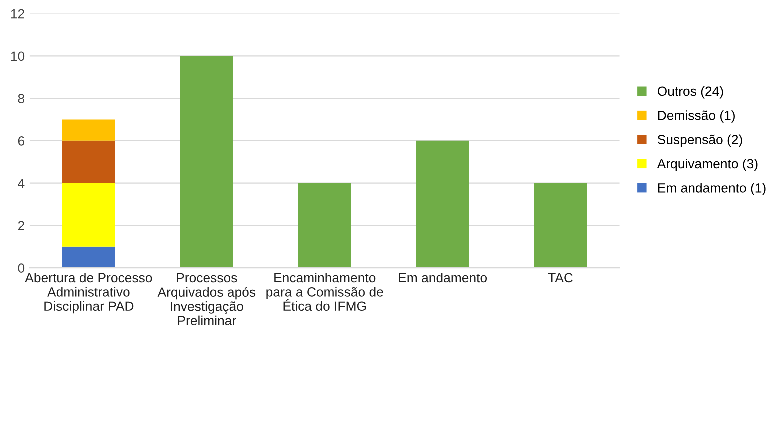  I want to click on legend-label: Em andamento (1), so click(712, 189).